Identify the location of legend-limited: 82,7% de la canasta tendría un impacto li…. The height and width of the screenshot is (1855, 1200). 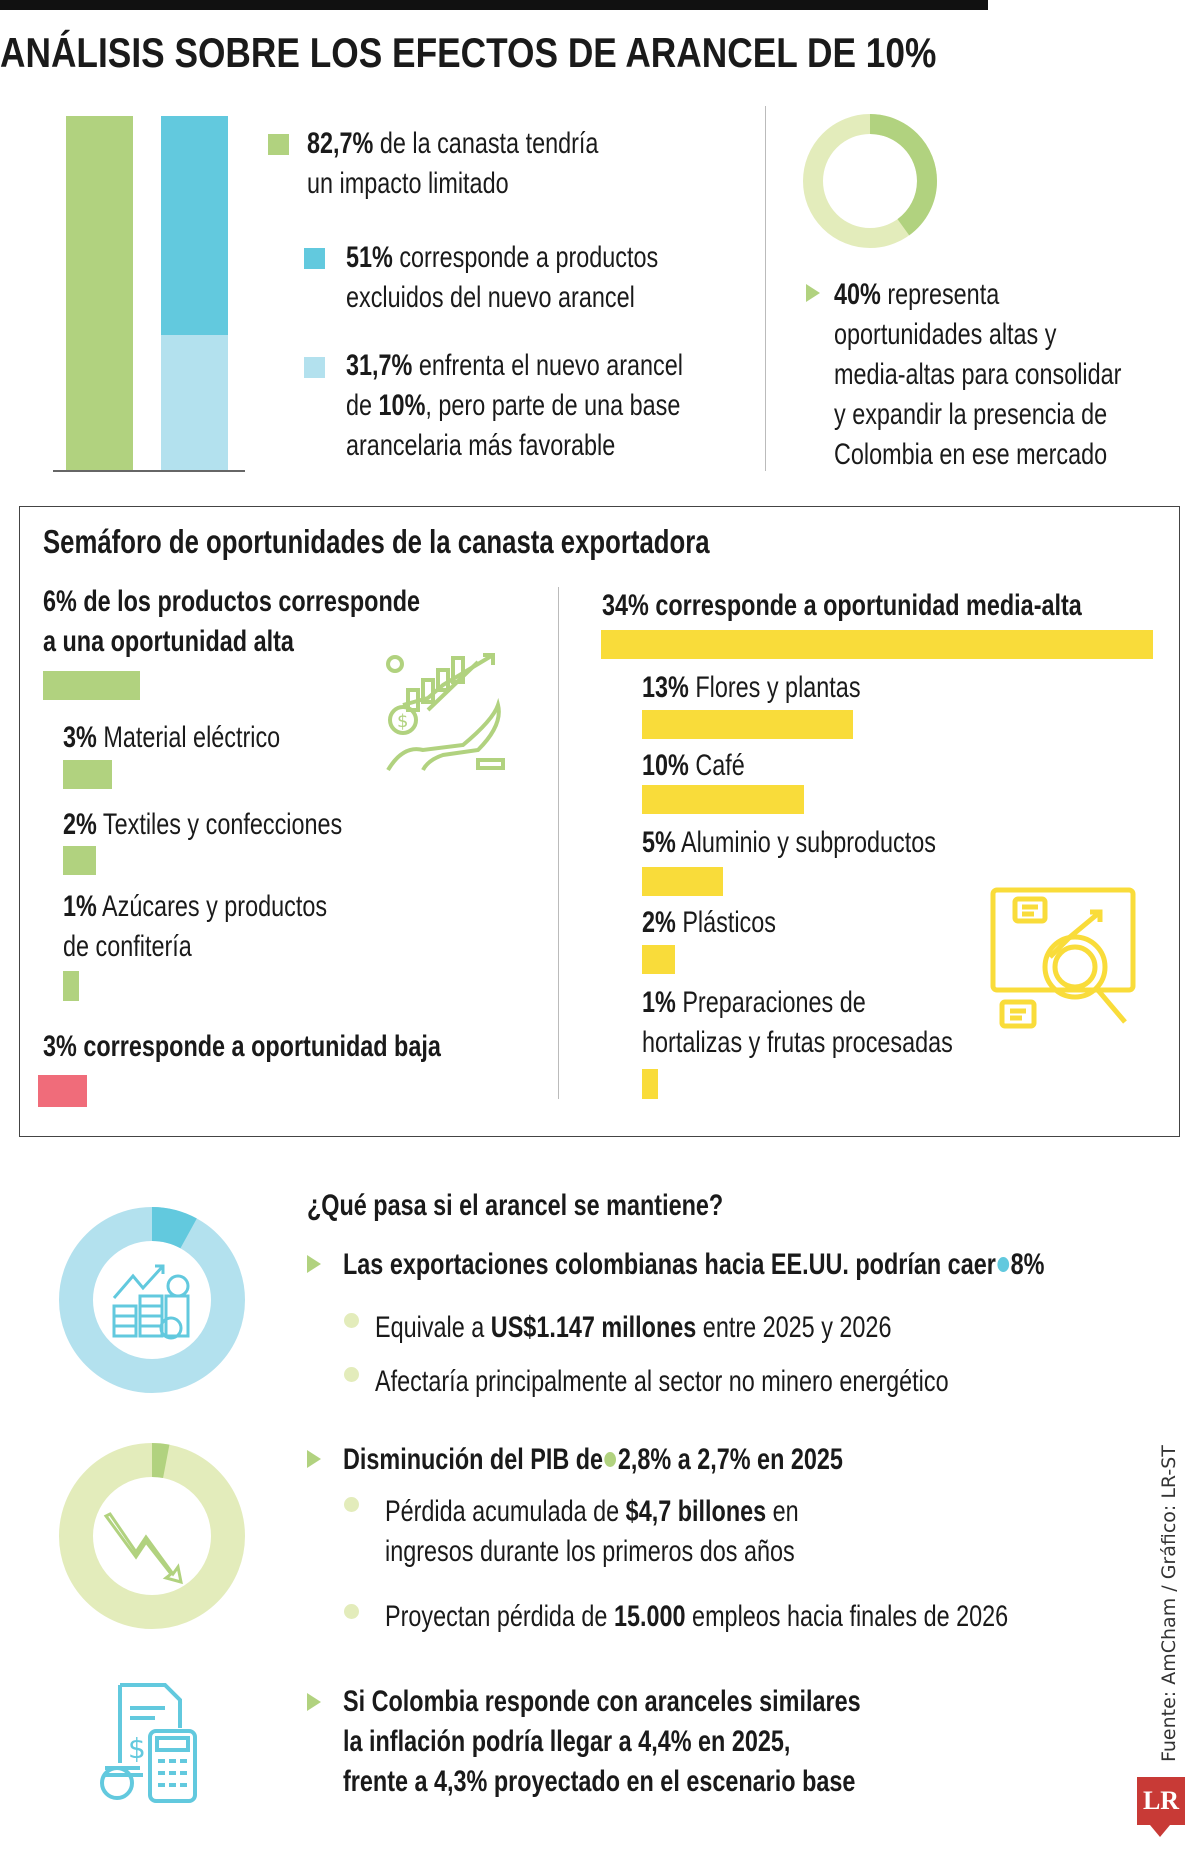
(453, 163).